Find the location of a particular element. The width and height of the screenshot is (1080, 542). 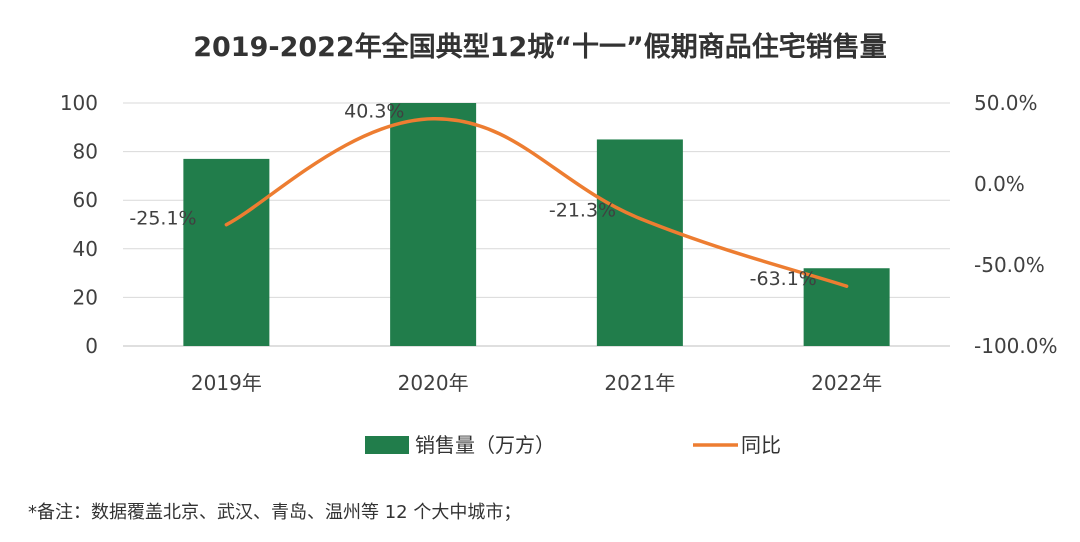

right-tick-label: 50.0% is located at coordinates (1006, 103).